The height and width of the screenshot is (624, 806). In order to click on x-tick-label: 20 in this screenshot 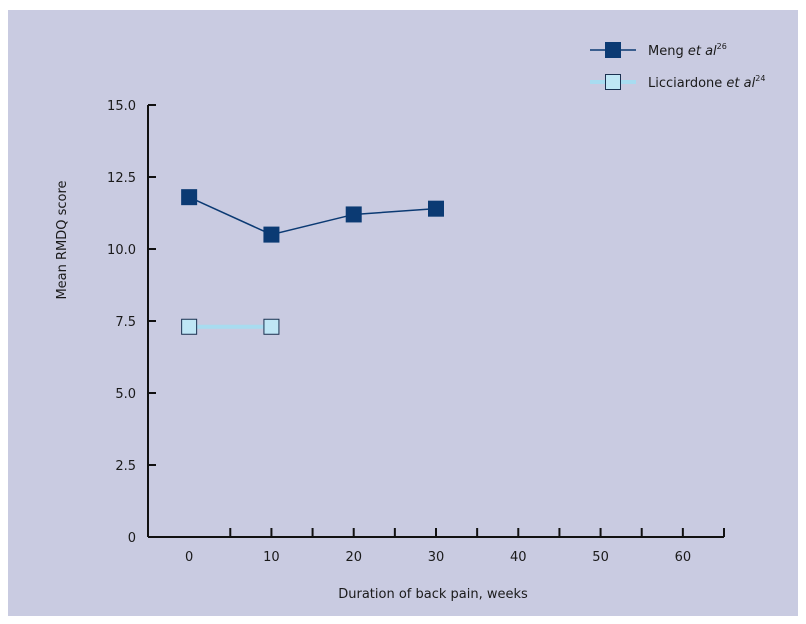, I will do `click(353, 557)`.